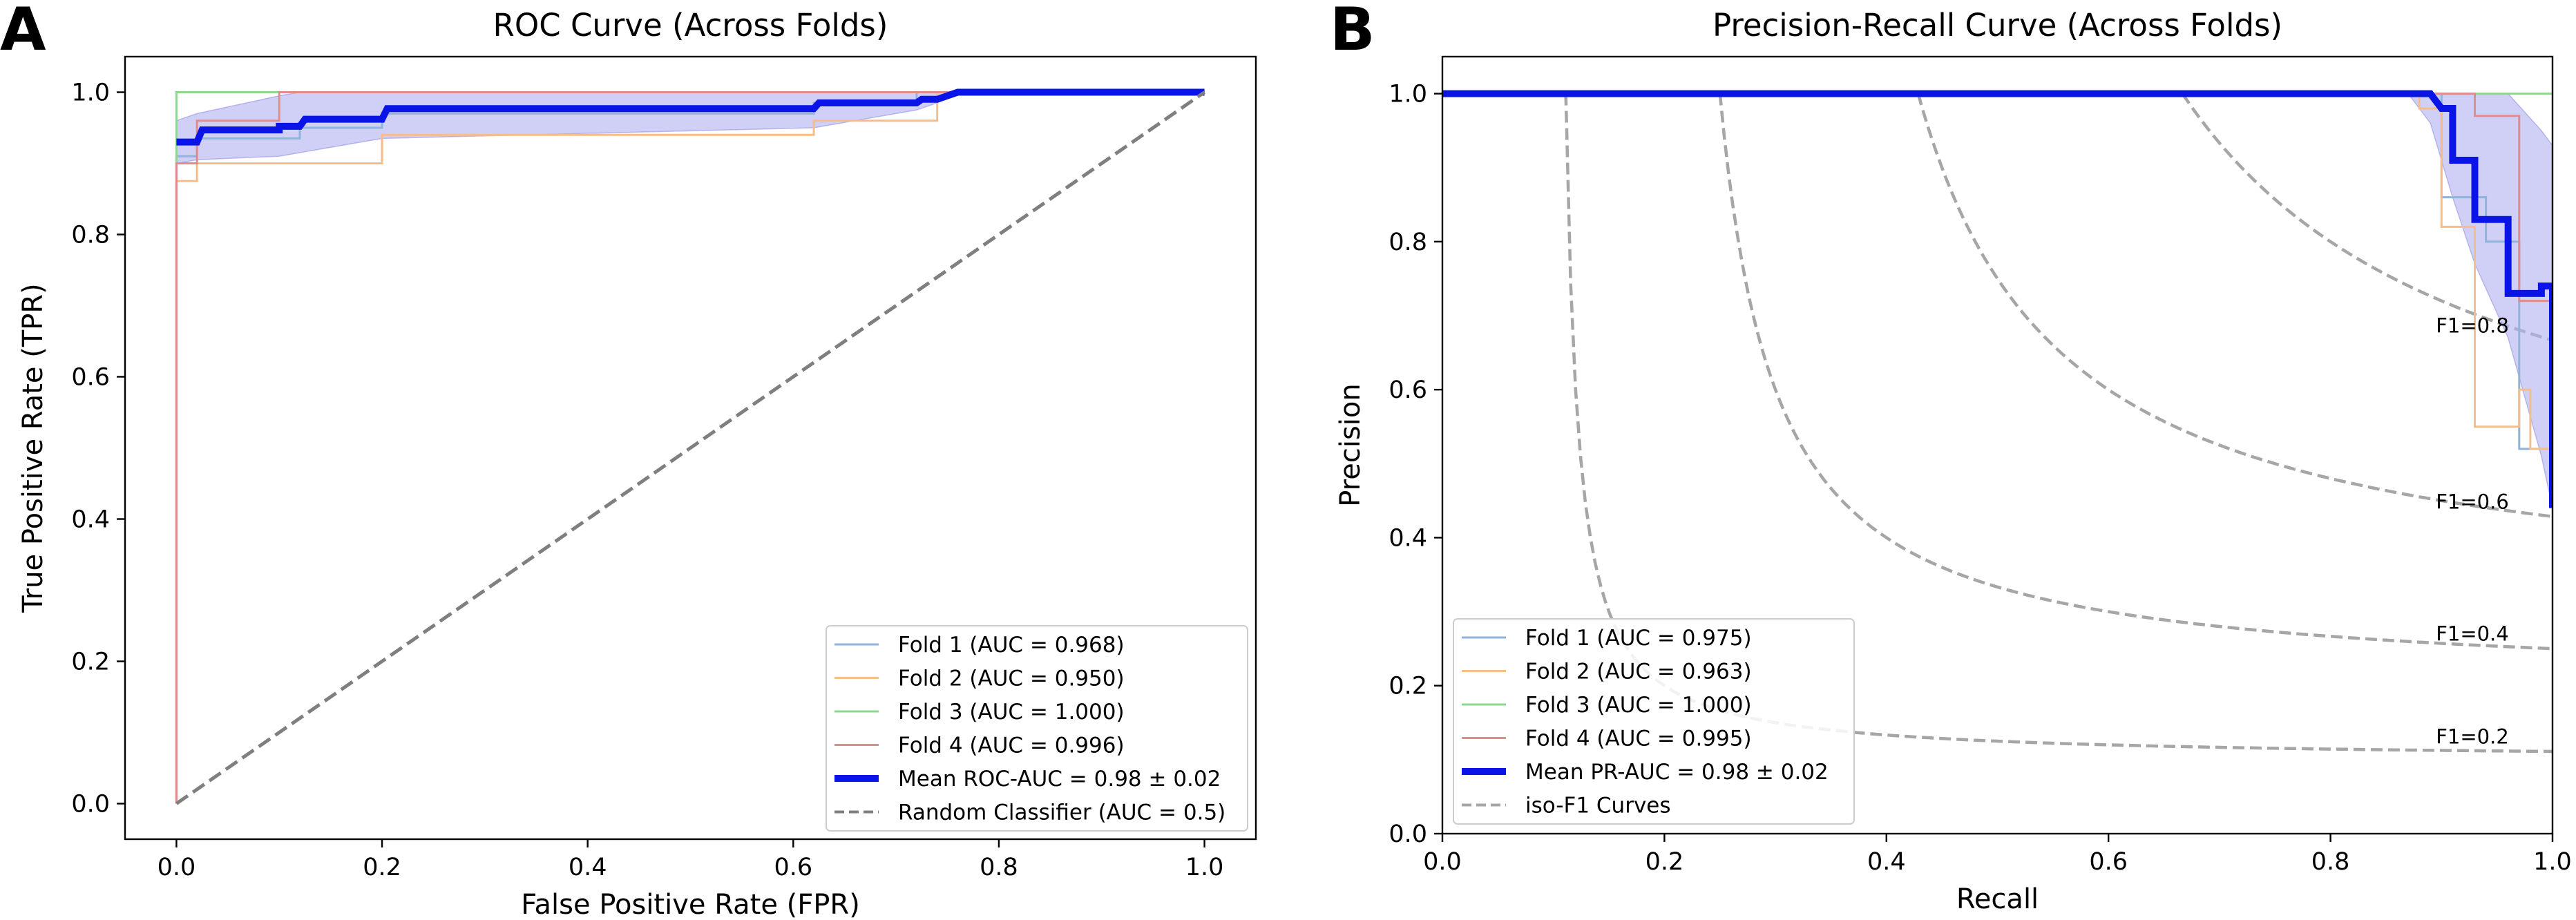 Image resolution: width=2576 pixels, height=920 pixels. What do you see at coordinates (33, 448) in the screenshot?
I see `roc-y-axis-label: True Positive Rate (TPR)` at bounding box center [33, 448].